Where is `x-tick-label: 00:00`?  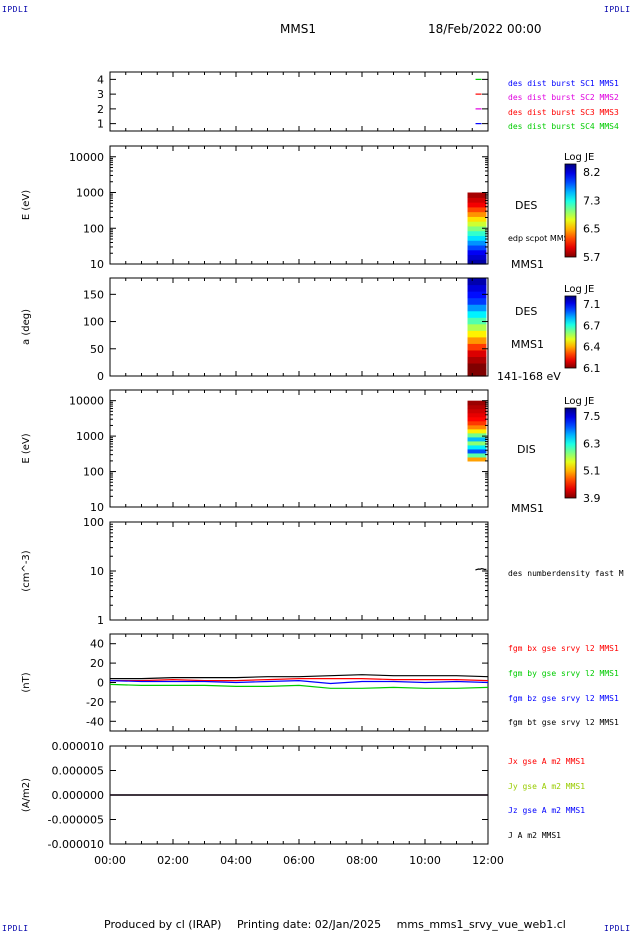
x-tick-label: 00:00 is located at coordinates (110, 860).